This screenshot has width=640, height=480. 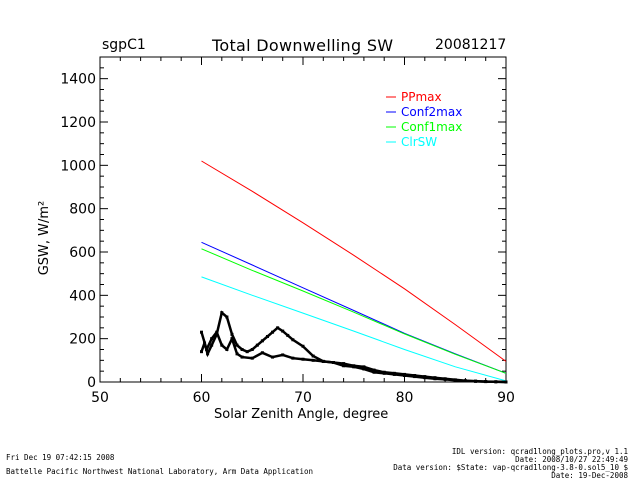 What do you see at coordinates (202, 398) in the screenshot?
I see `x-tick-label: 60` at bounding box center [202, 398].